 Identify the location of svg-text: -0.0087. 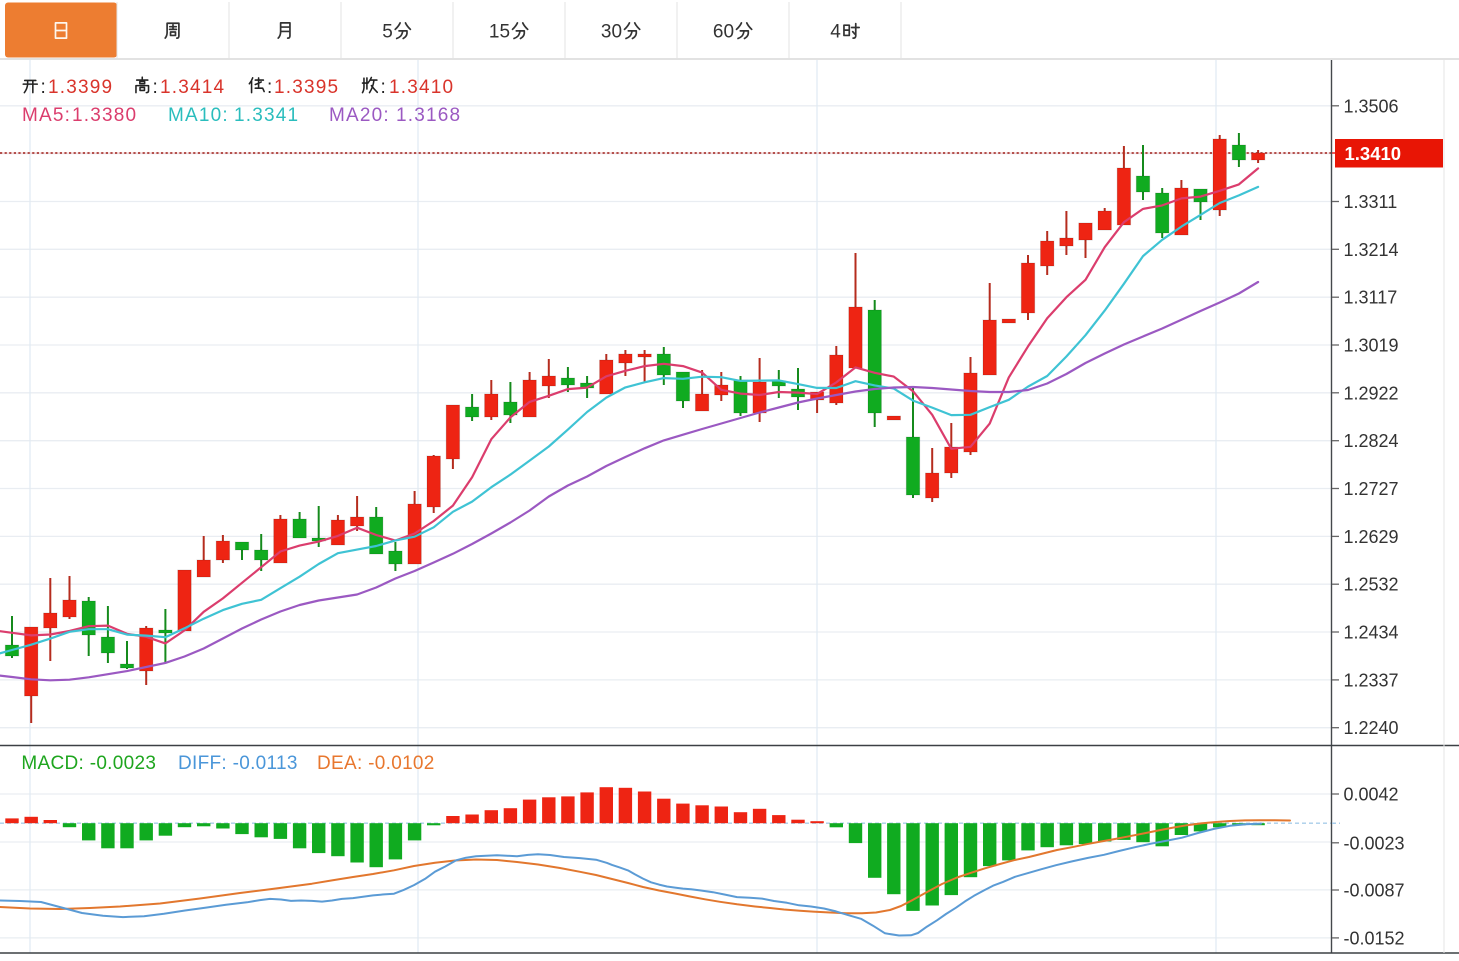
(1374, 891).